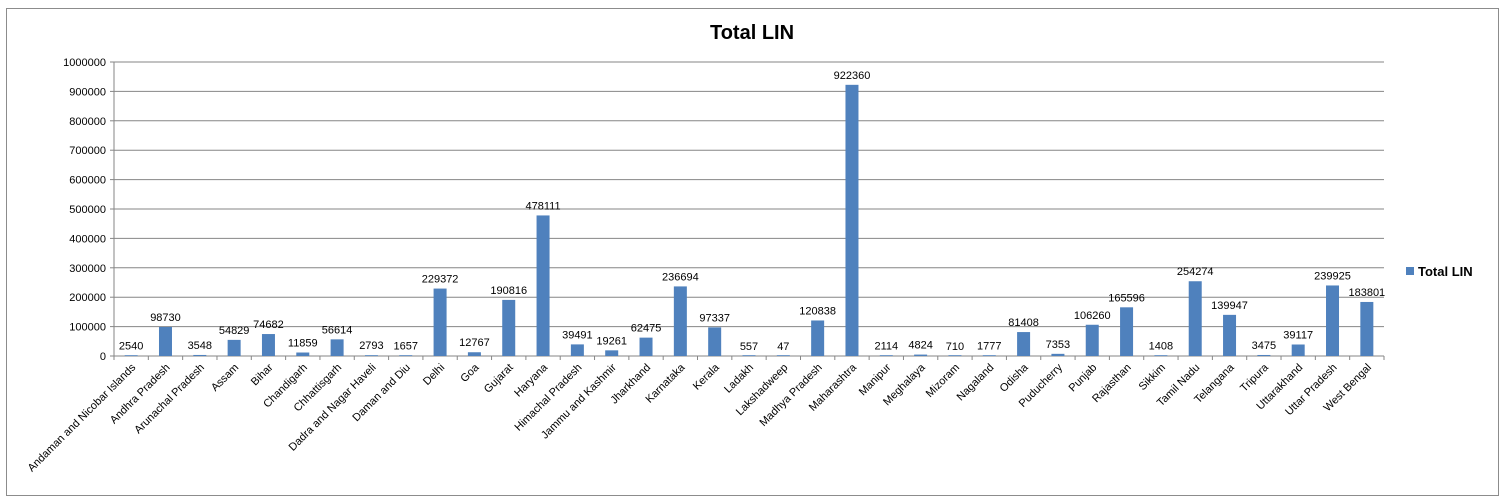 This screenshot has width=1507, height=504. What do you see at coordinates (434, 375) in the screenshot?
I see `x-category-label: Delhi` at bounding box center [434, 375].